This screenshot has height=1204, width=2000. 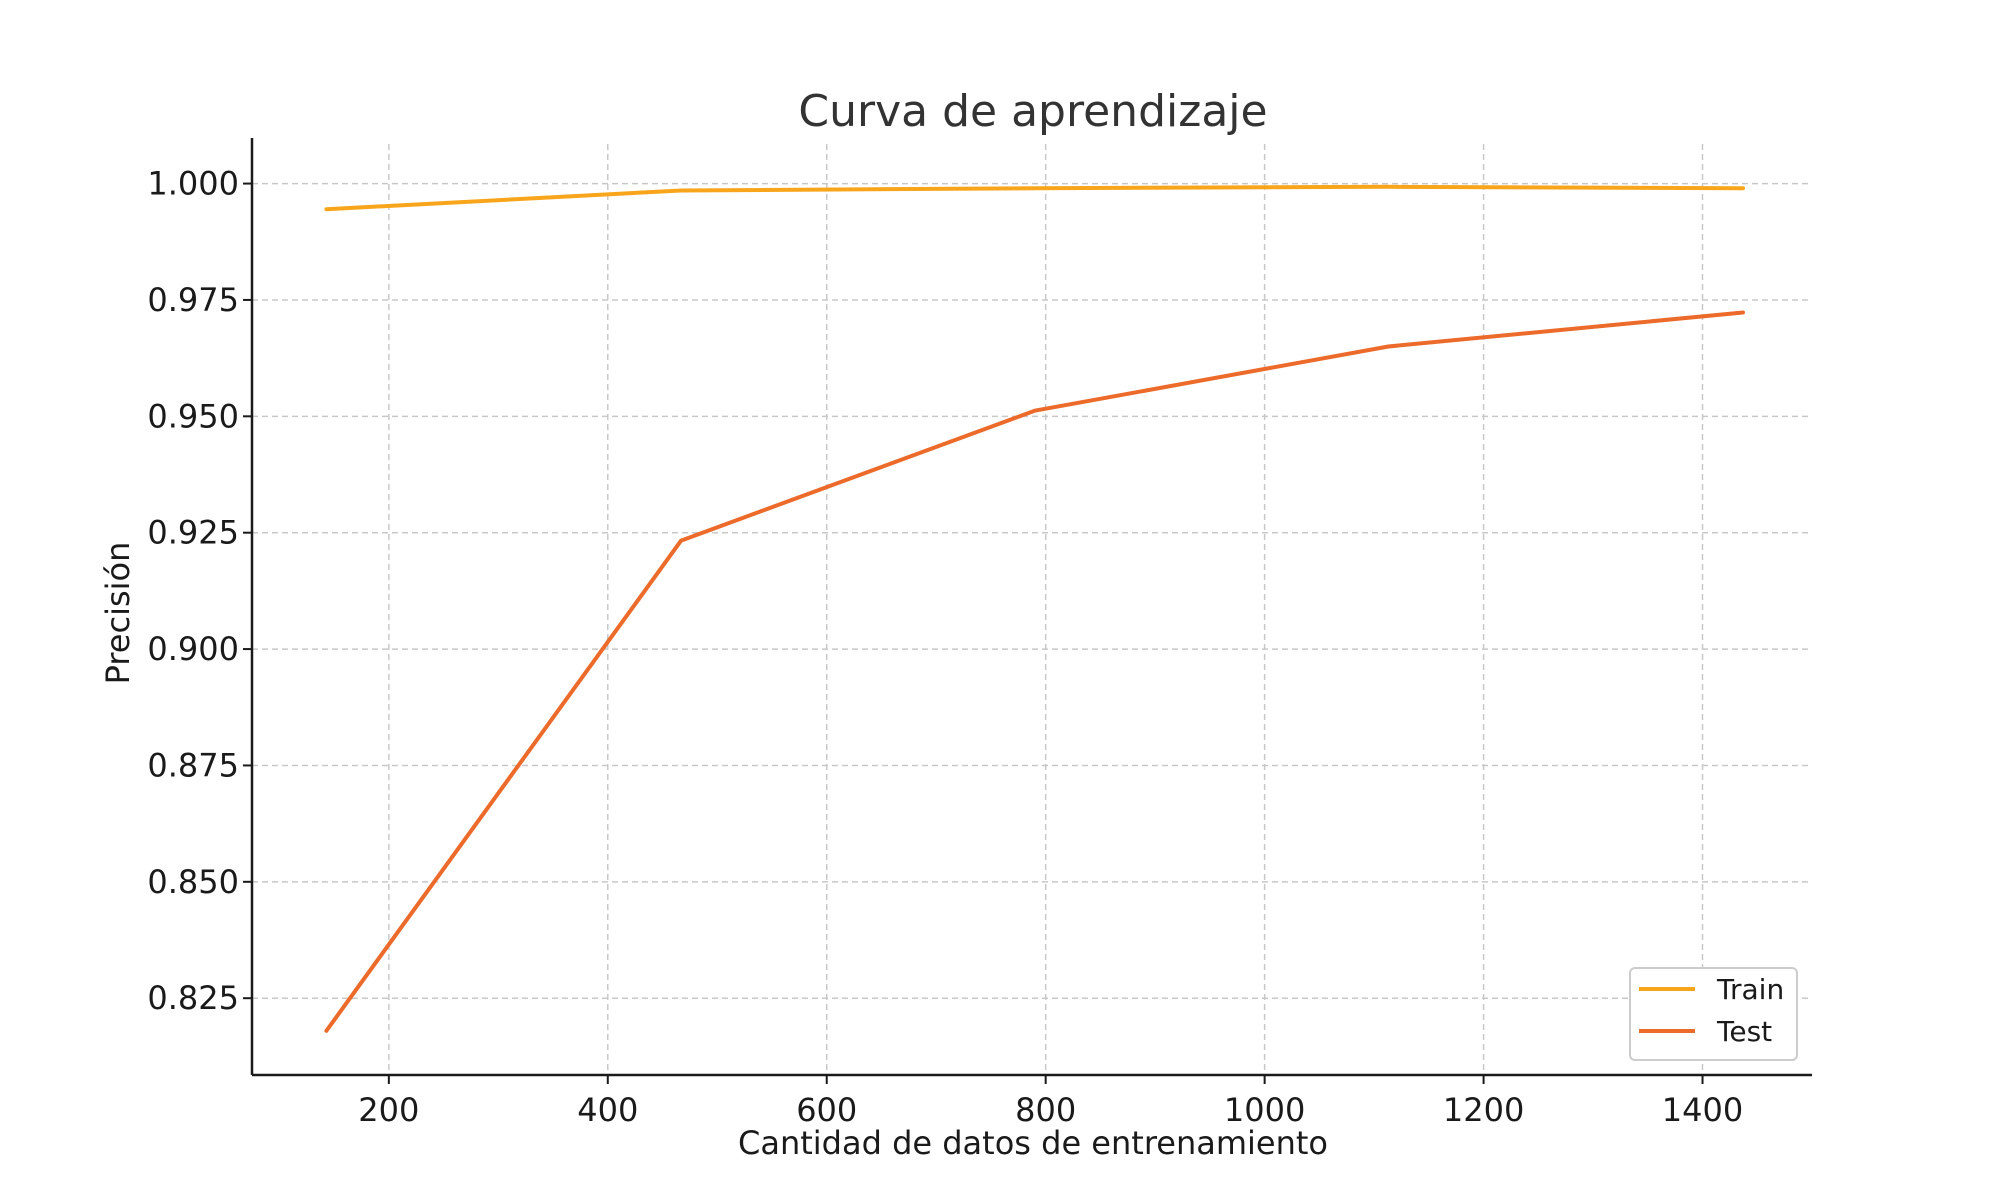 What do you see at coordinates (118, 613) in the screenshot?
I see `y-axis-label: Precisión` at bounding box center [118, 613].